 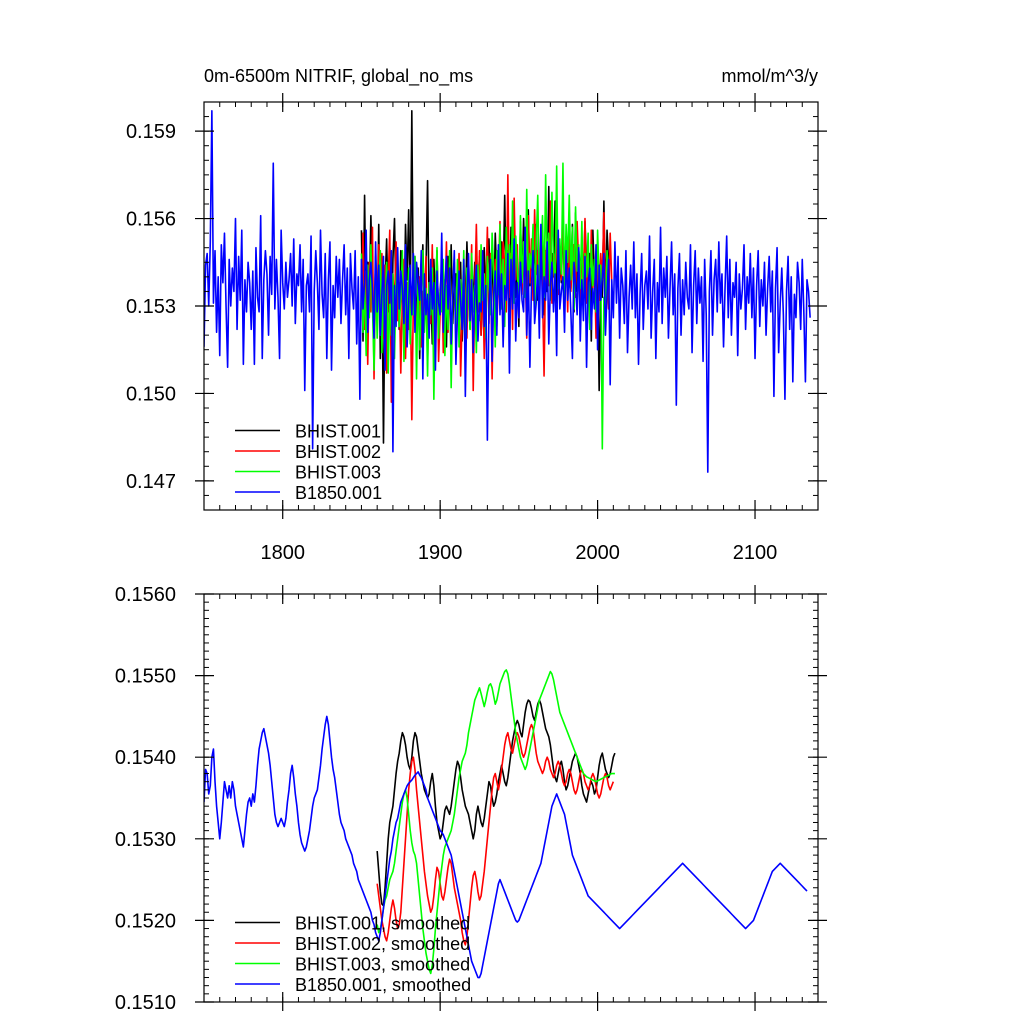 I want to click on bottom-y-tick-label: 0.1530, so click(x=145, y=840).